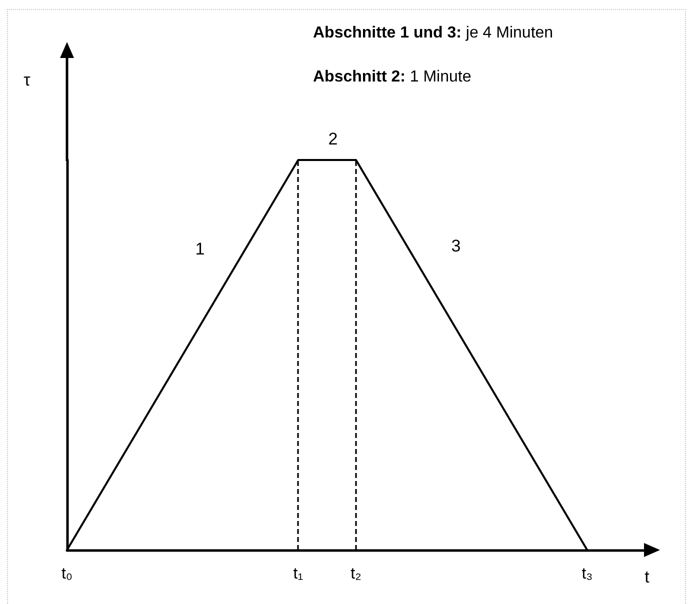  I want to click on annotation: 1, so click(200, 249).